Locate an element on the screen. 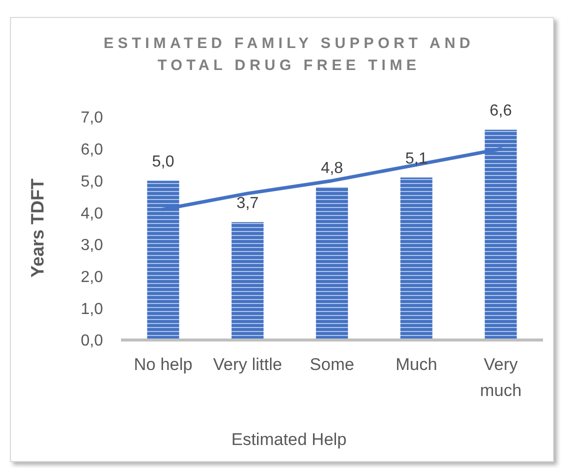 The width and height of the screenshot is (567, 468). x-tick-label: Very little is located at coordinates (247, 364).